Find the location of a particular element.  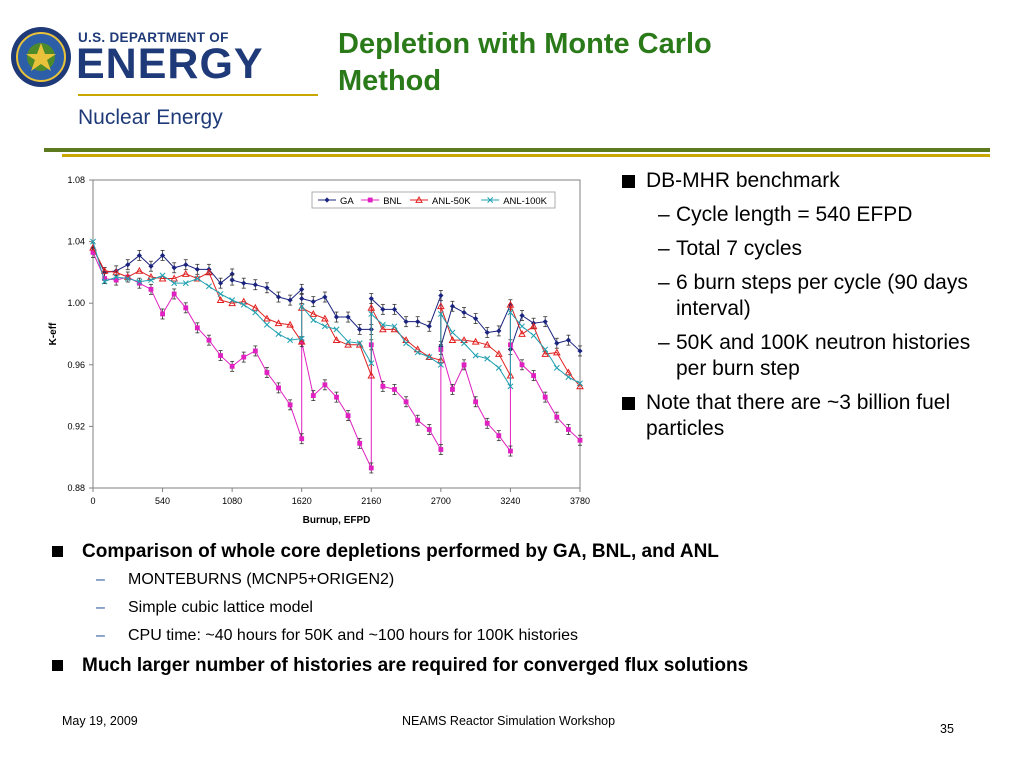

y-tick-label: 1.08 is located at coordinates (76, 180).